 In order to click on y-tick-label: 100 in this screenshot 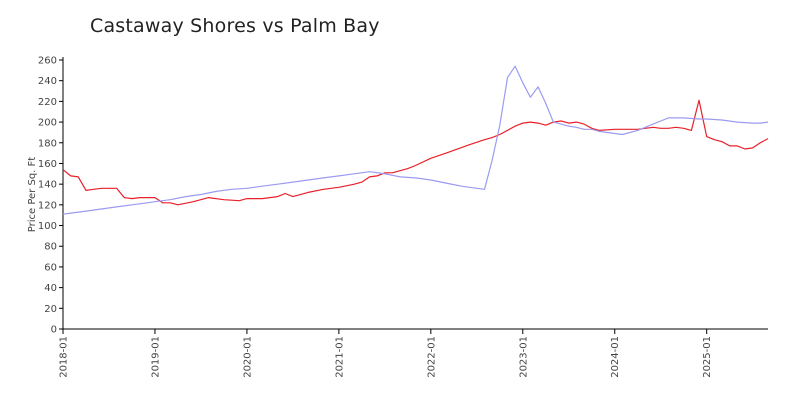, I will do `click(47, 226)`.